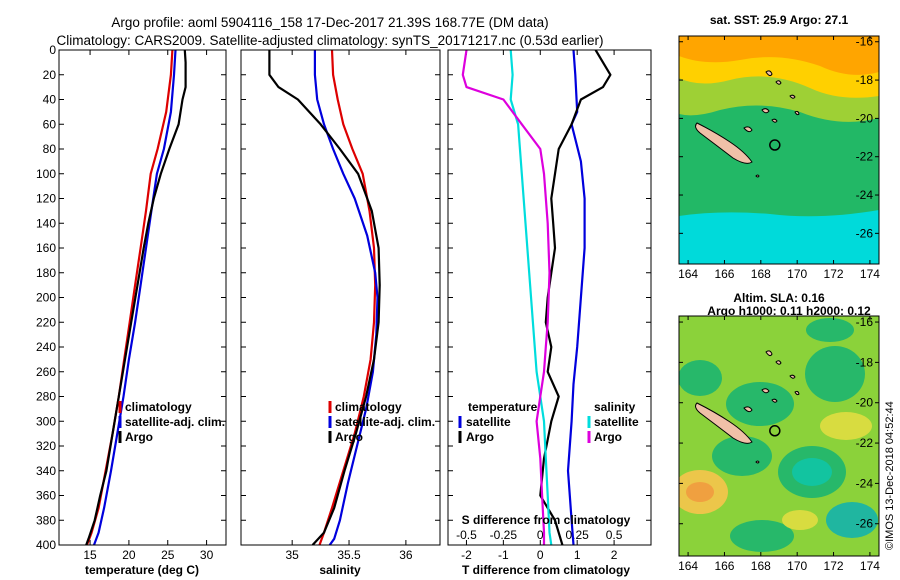  I want to click on x-tick-label: 2, so click(614, 555).